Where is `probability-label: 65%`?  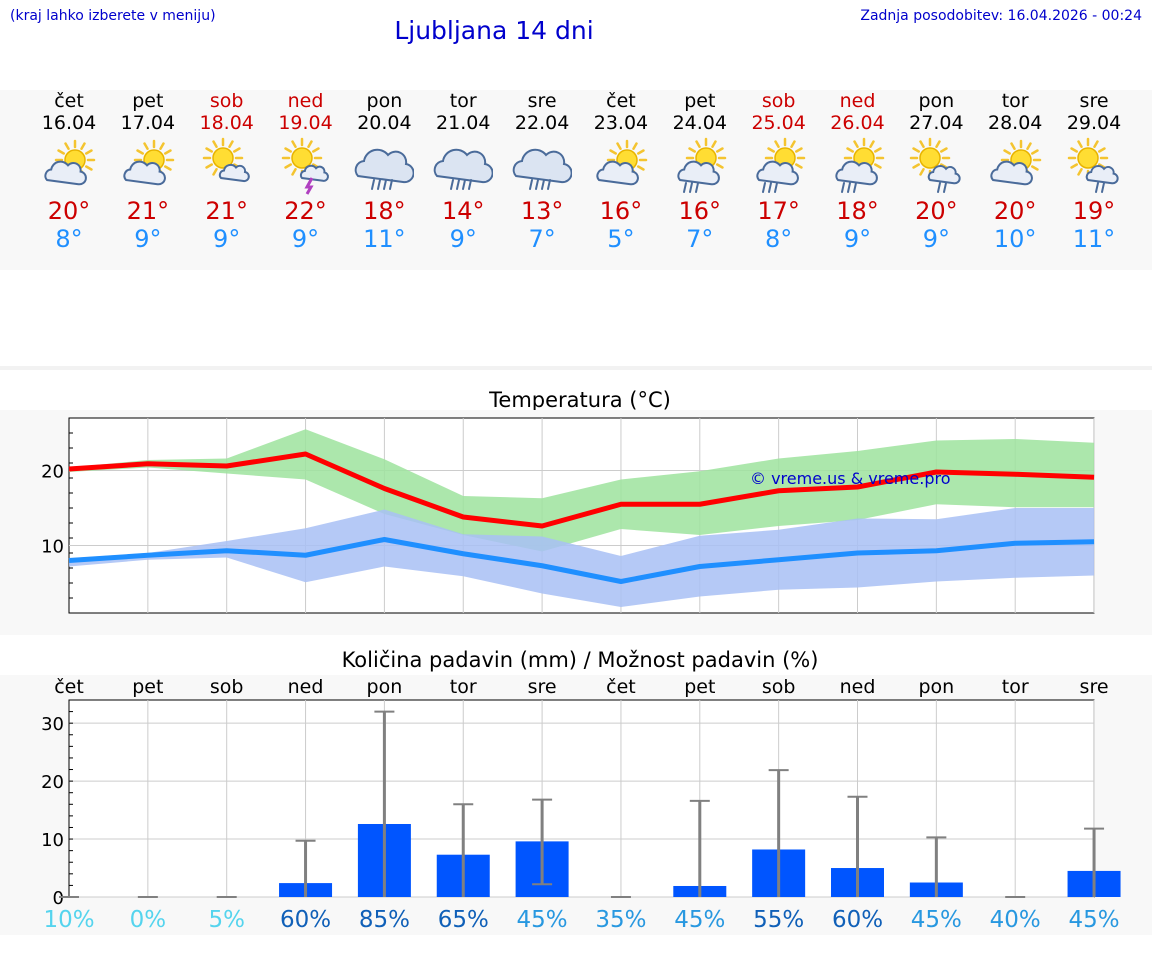 probability-label: 65% is located at coordinates (463, 920).